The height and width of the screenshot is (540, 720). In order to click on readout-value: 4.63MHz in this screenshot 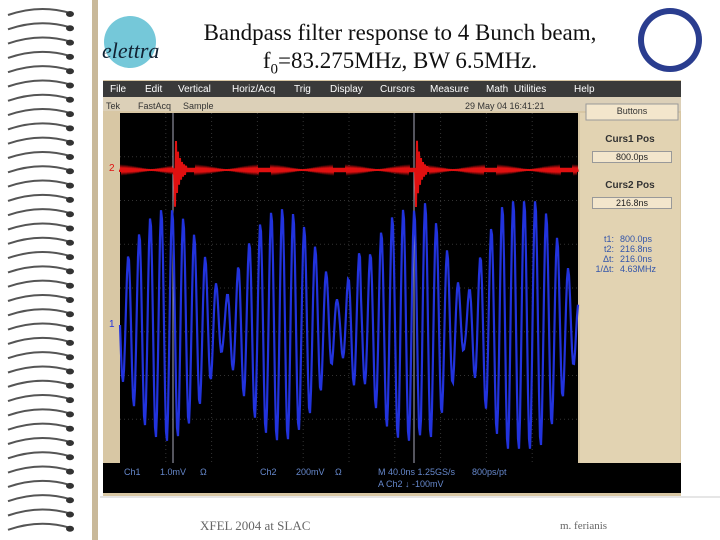, I will do `click(638, 269)`.